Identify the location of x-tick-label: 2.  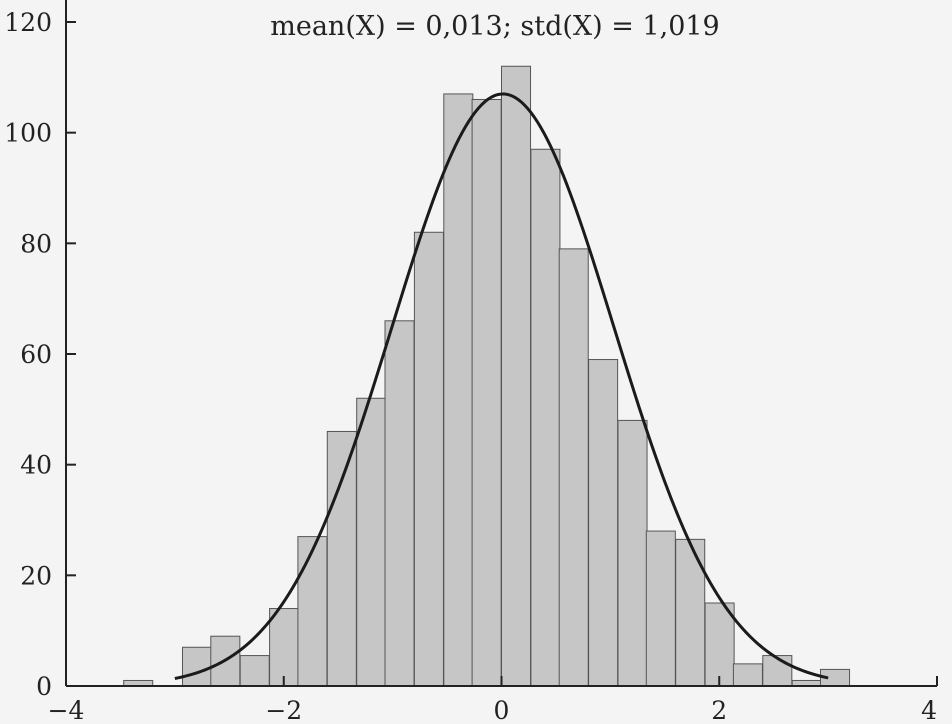
(719, 710).